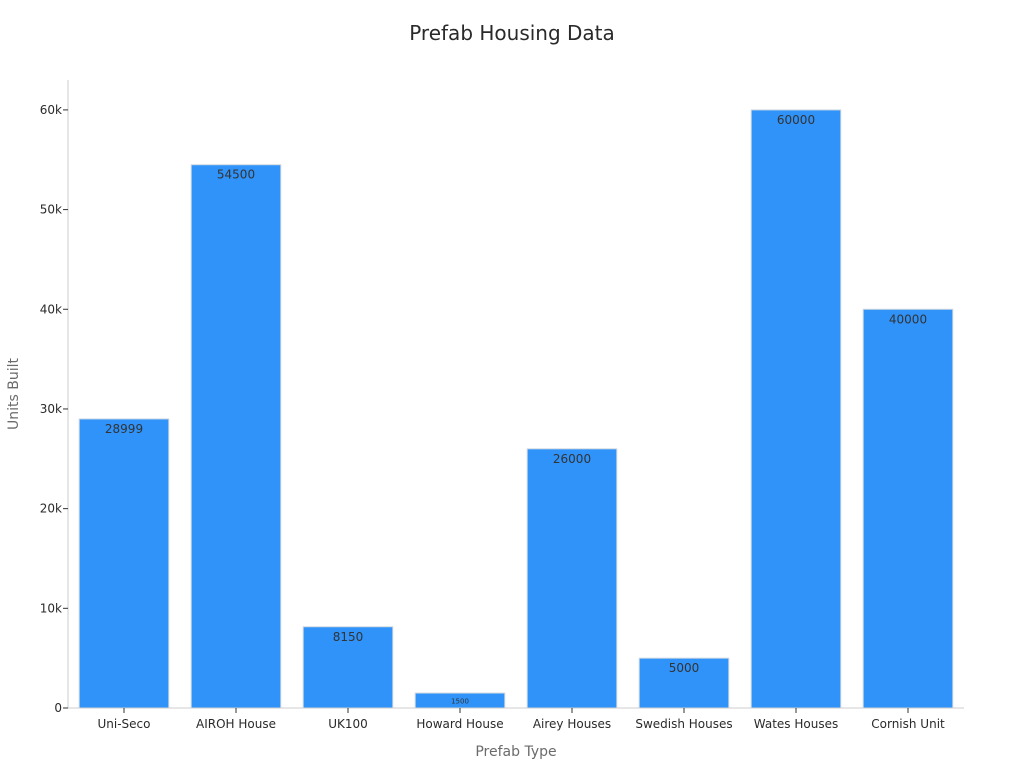 The width and height of the screenshot is (1024, 768). I want to click on x-tick-label: Airey Houses, so click(572, 724).